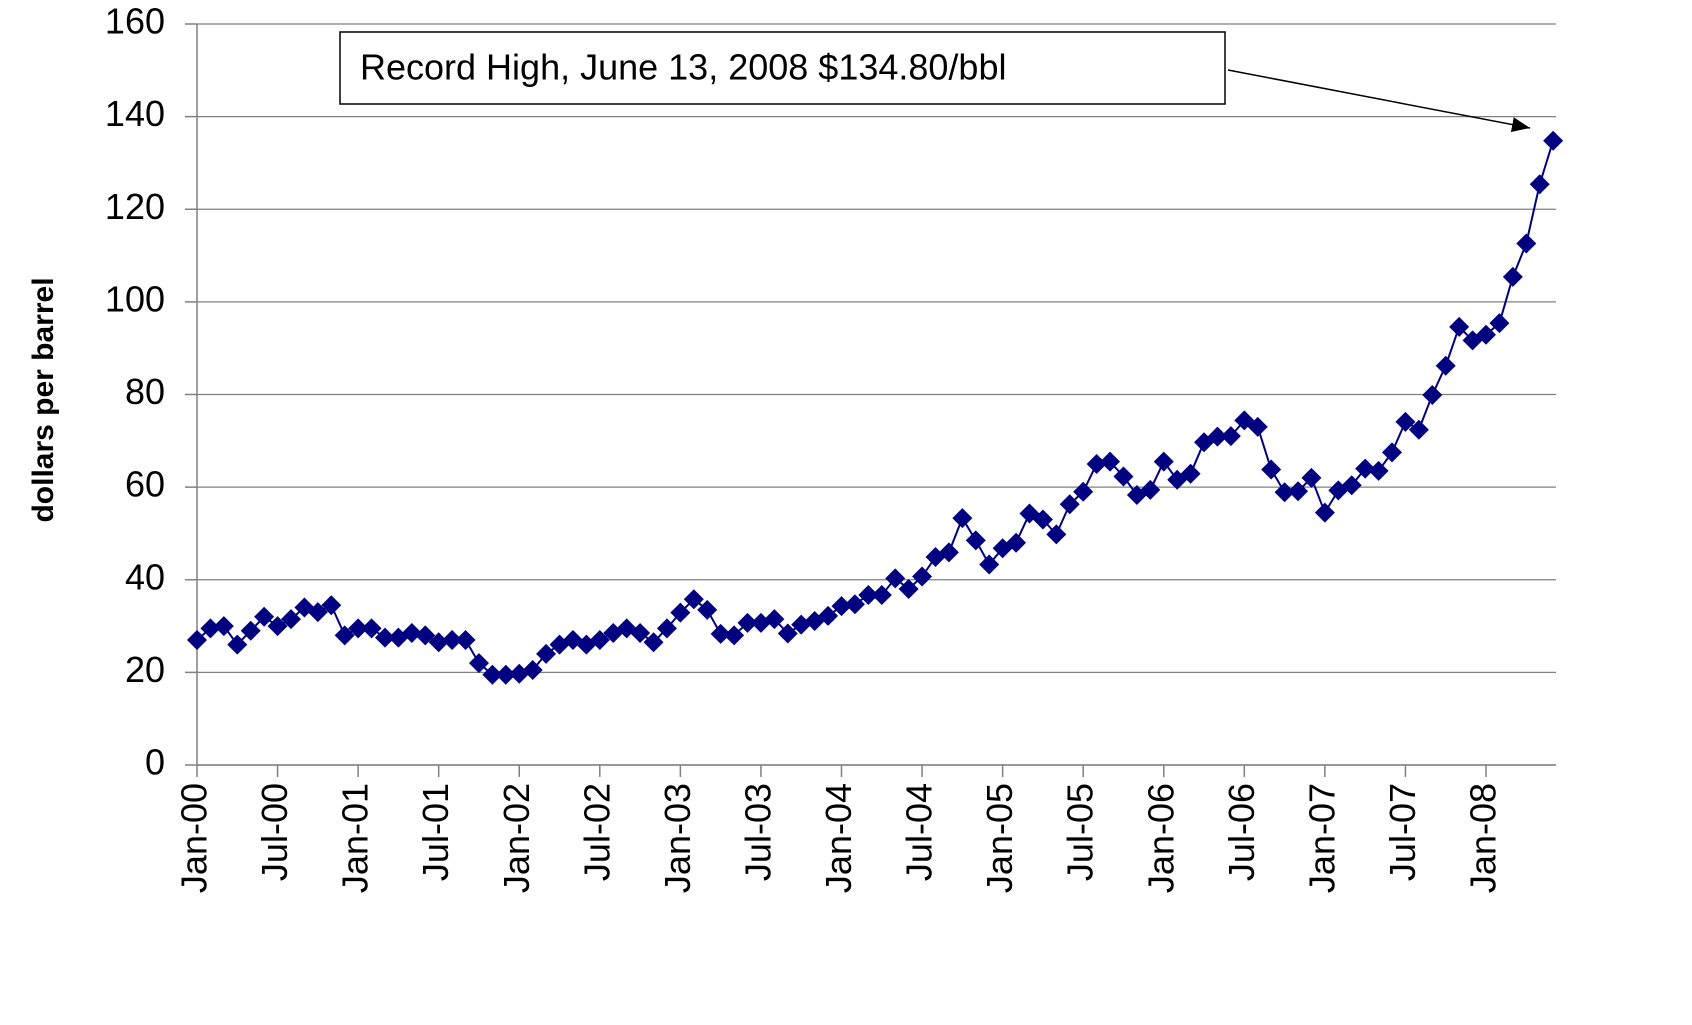 The width and height of the screenshot is (1692, 1025). Describe the element at coordinates (155, 762) in the screenshot. I see `y-tick-label: 0` at that location.